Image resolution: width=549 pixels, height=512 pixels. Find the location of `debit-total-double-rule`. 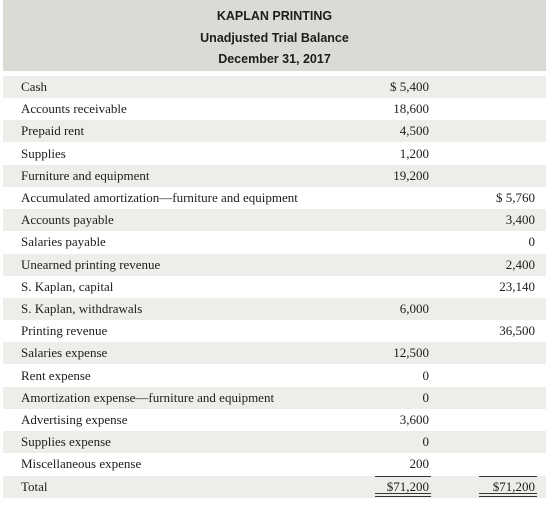

debit-total-double-rule is located at coordinates (403, 494).